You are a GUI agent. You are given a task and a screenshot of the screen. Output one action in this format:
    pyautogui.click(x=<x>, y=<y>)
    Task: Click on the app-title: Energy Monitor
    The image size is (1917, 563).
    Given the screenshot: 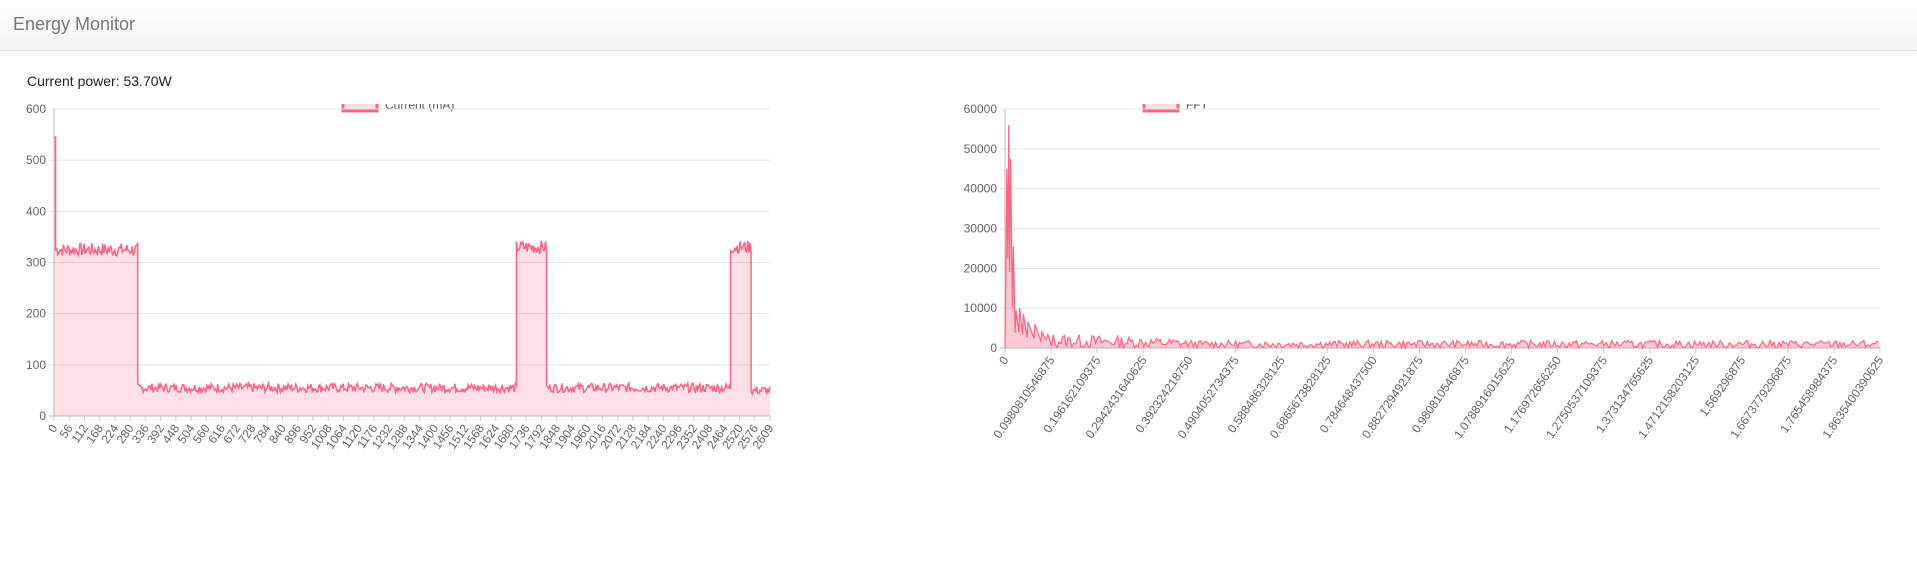 What is the action you would take?
    pyautogui.click(x=74, y=24)
    